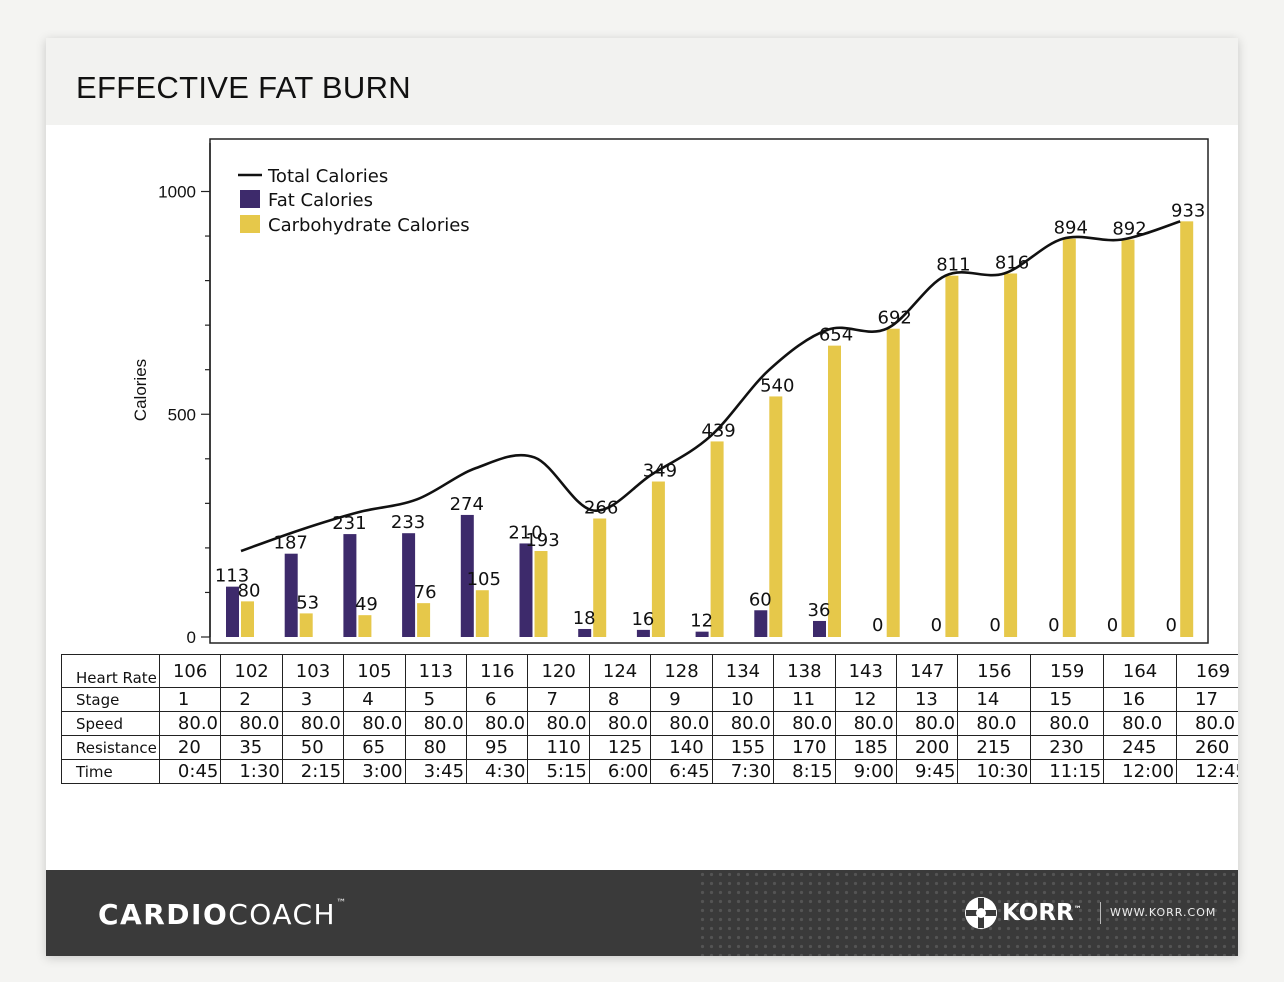 This screenshot has width=1284, height=982. What do you see at coordinates (497, 699) in the screenshot?
I see `table-cell: 6` at bounding box center [497, 699].